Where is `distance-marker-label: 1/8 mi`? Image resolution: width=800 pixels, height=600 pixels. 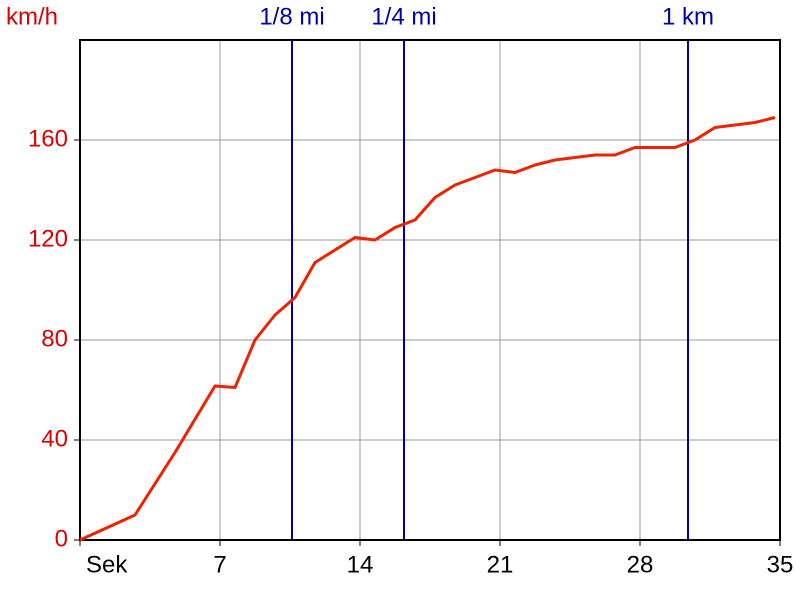 distance-marker-label: 1/8 mi is located at coordinates (291, 16).